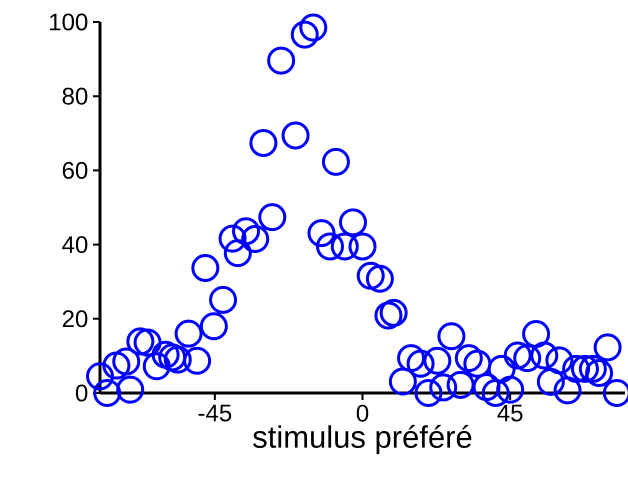 This screenshot has width=628, height=489. I want to click on y-tick-label: 20, so click(75, 319).